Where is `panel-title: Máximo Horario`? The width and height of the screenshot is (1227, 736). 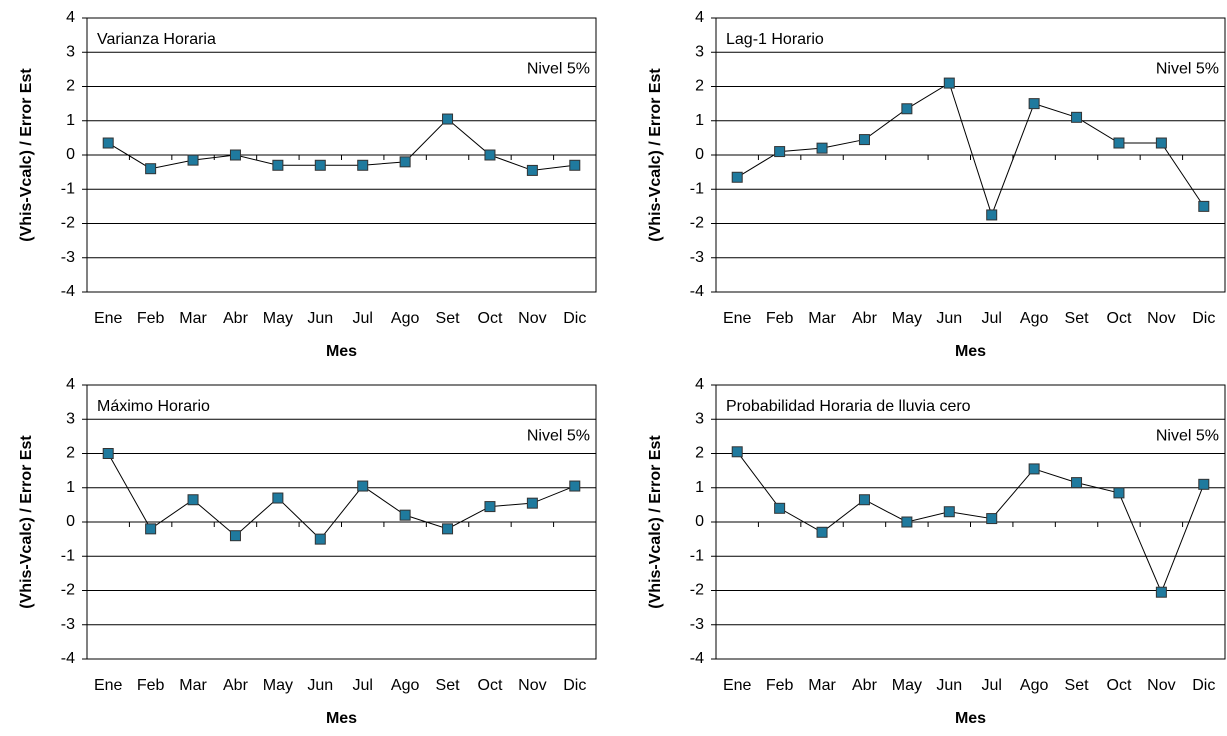 panel-title: Máximo Horario is located at coordinates (153, 406).